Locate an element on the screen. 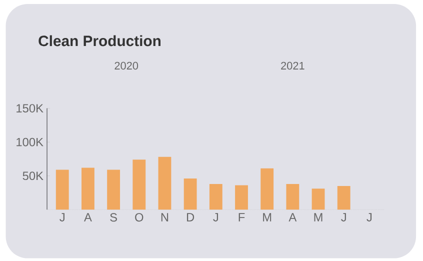 This screenshot has width=423, height=261. text: 2021 is located at coordinates (292, 66).